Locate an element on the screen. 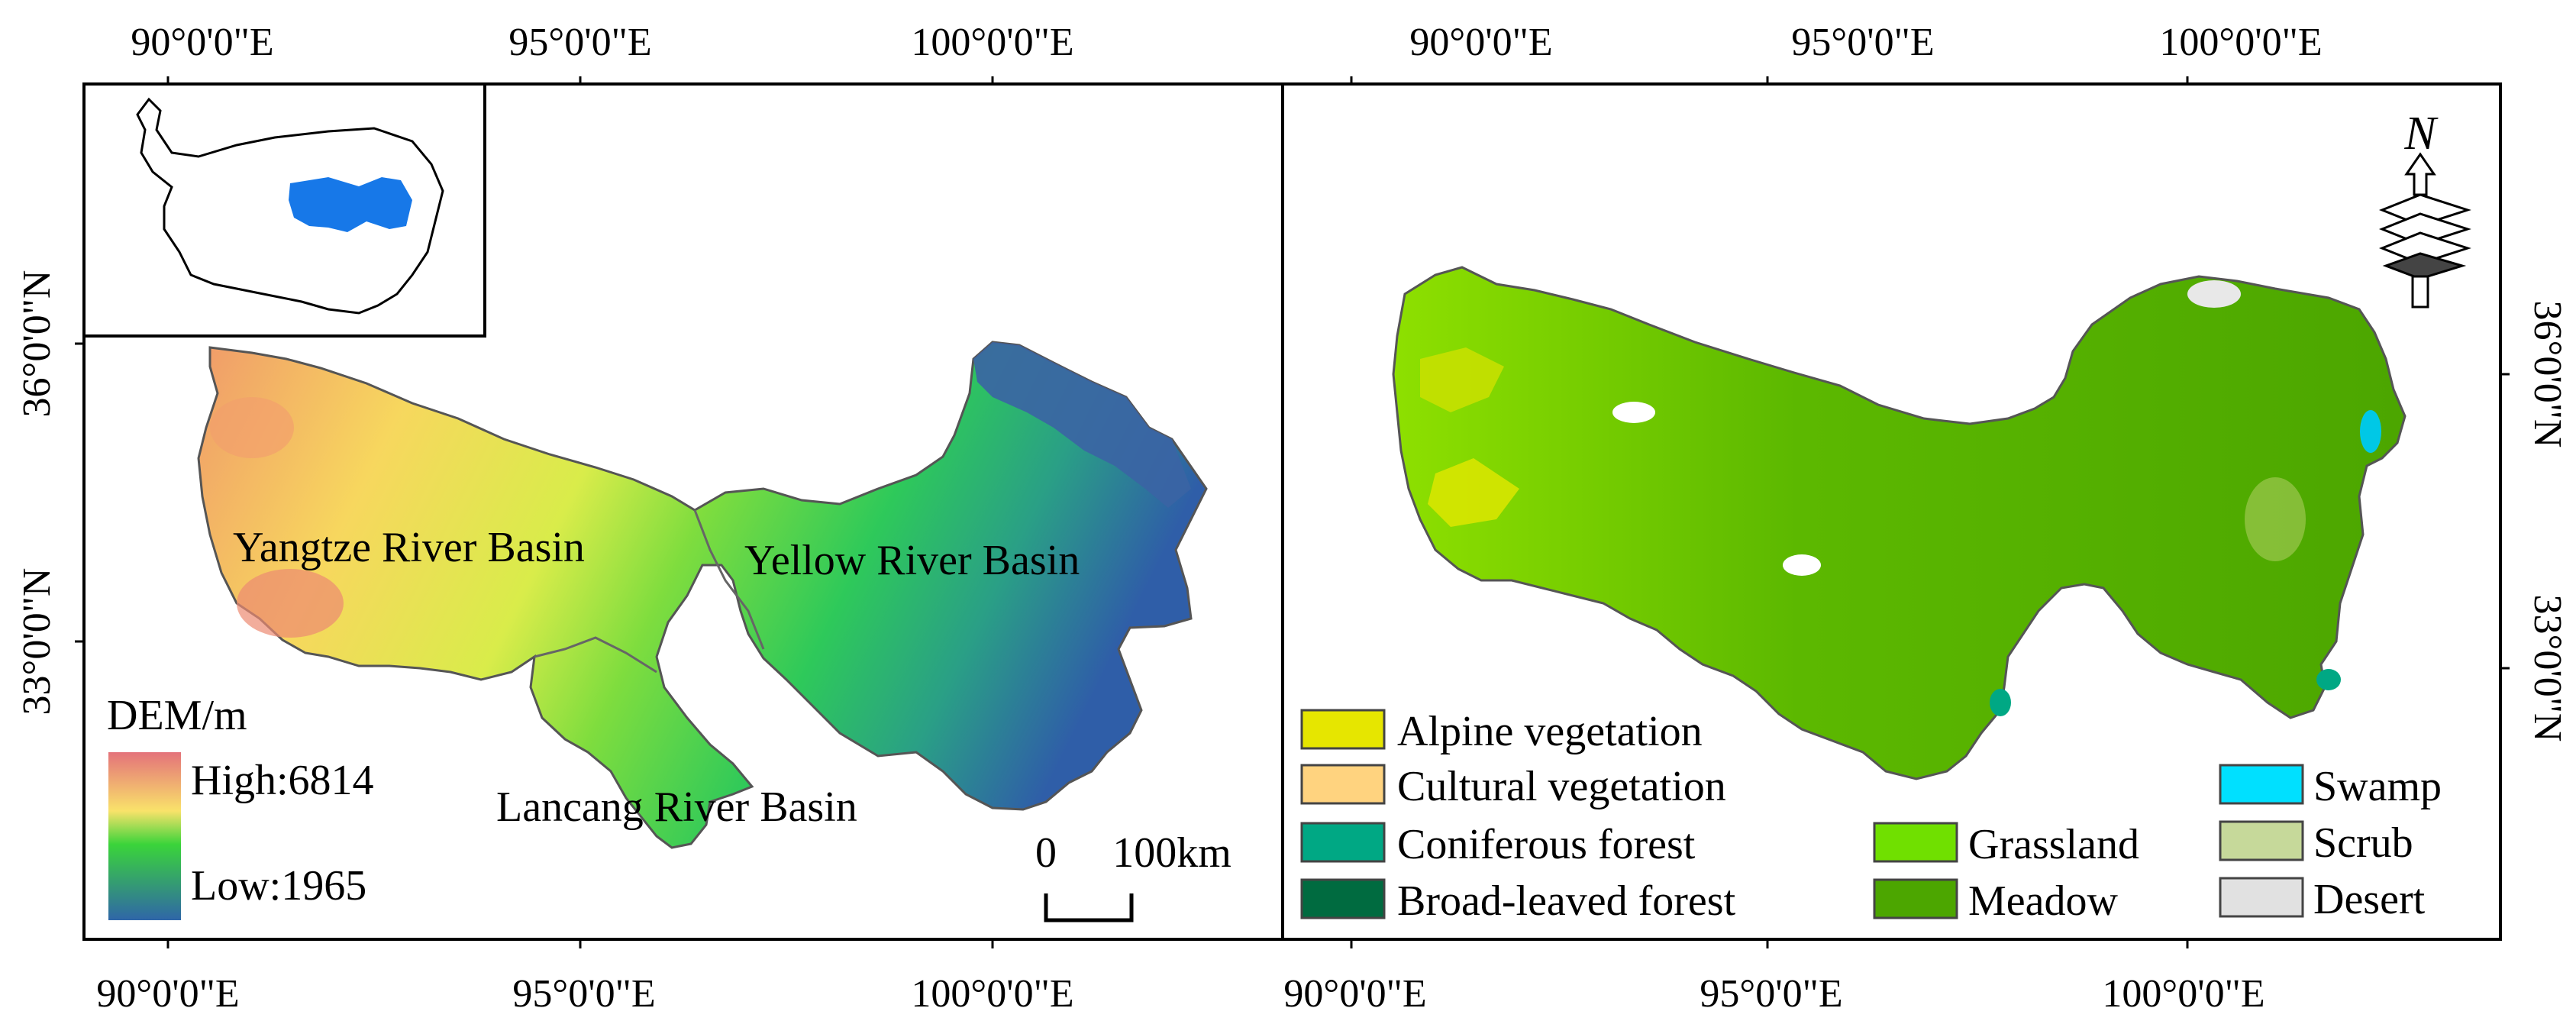 This screenshot has width=2576, height=1021. legend-item-scrub: Scrub is located at coordinates (2316, 843).